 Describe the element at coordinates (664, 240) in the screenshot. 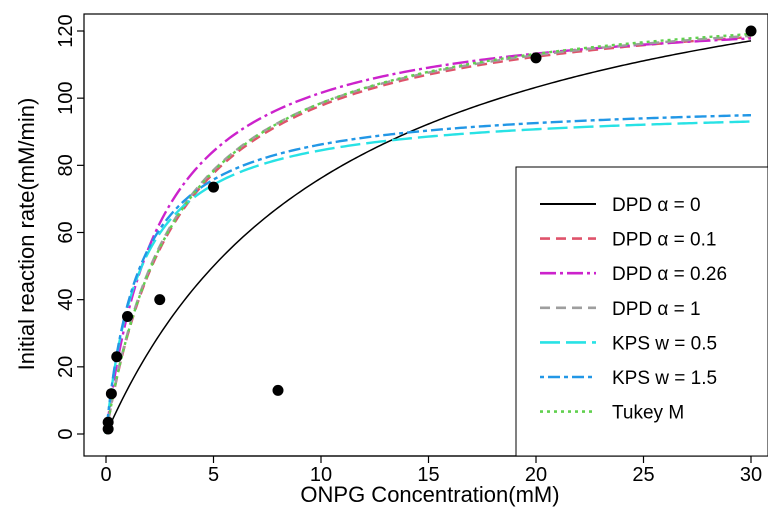

I see `legend-label: DPD α = 0.1` at that location.